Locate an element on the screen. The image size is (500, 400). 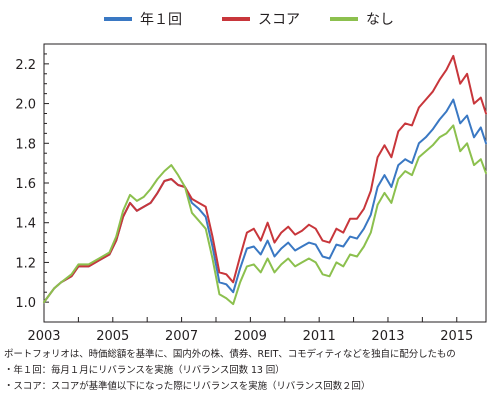
note-annual-rebalance: ・年１回：毎月１月にリバランスを実施（リバランス回数 13 回） is located at coordinates (144, 370).